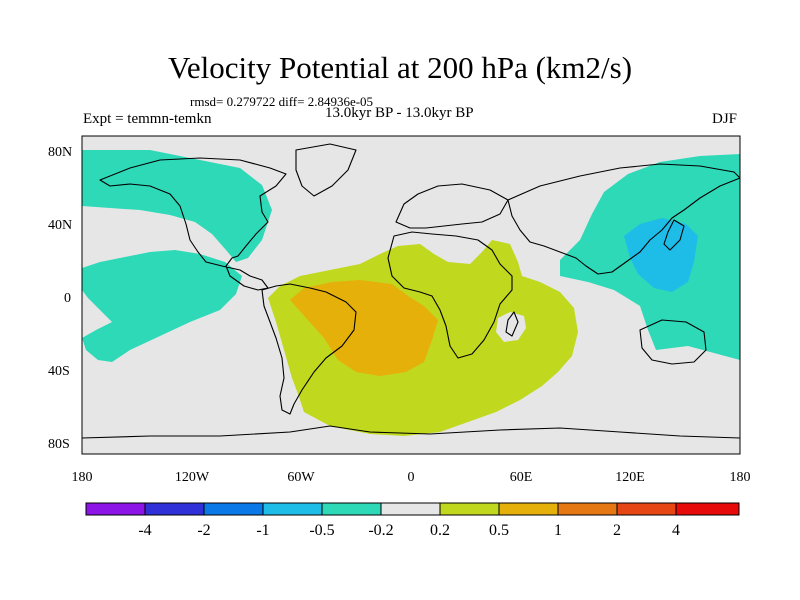  What do you see at coordinates (452, 206) in the screenshot?
I see `coast-europe` at bounding box center [452, 206].